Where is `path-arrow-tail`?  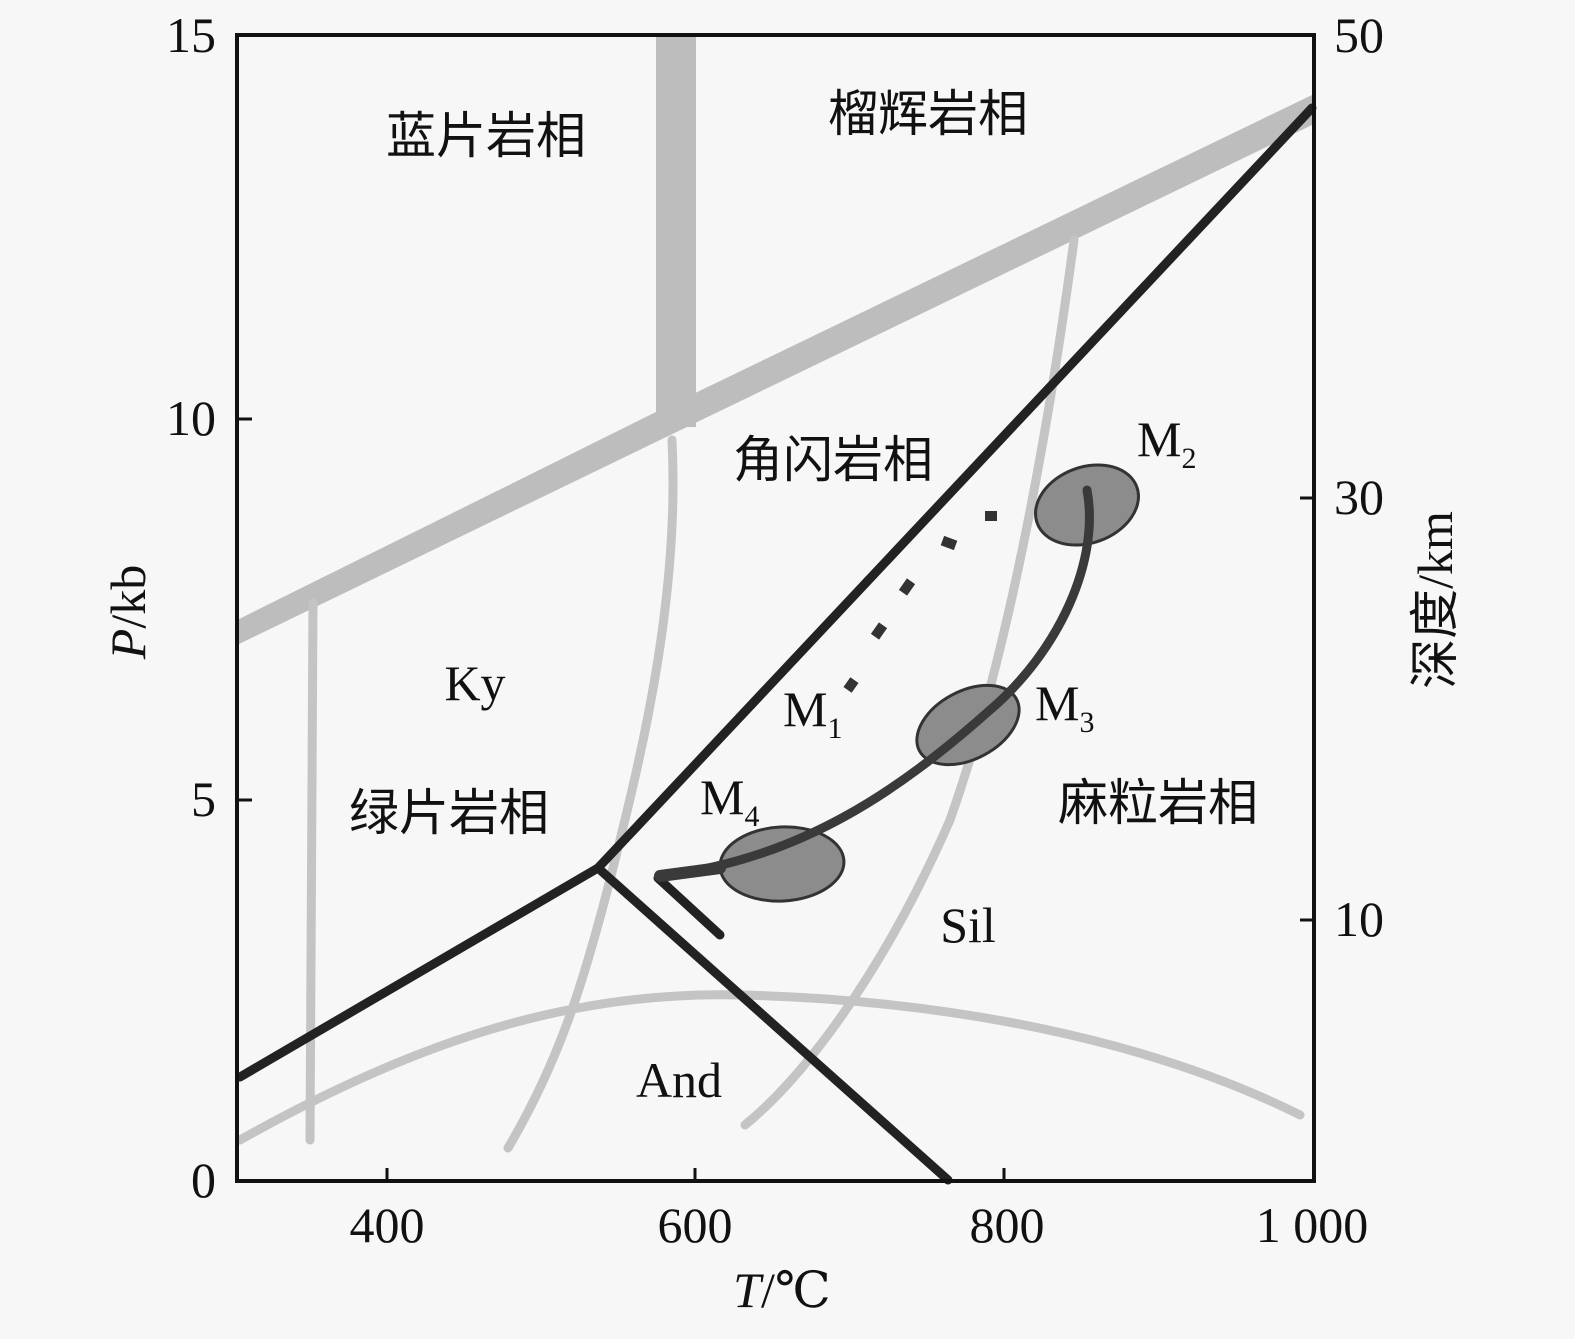 path-arrow-tail is located at coordinates (689, 906).